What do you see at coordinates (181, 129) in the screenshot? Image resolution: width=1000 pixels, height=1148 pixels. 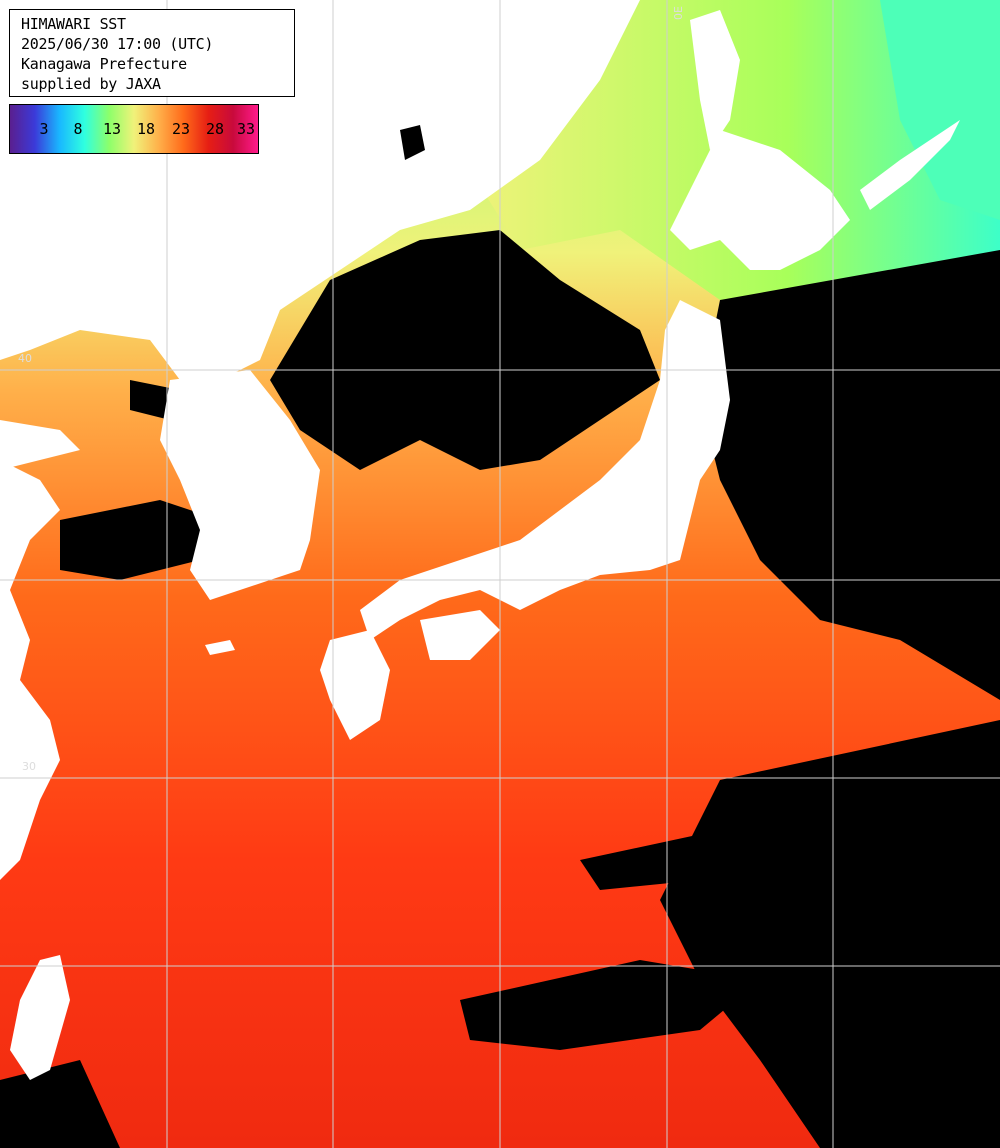 I see `colorbar-tick: 23` at bounding box center [181, 129].